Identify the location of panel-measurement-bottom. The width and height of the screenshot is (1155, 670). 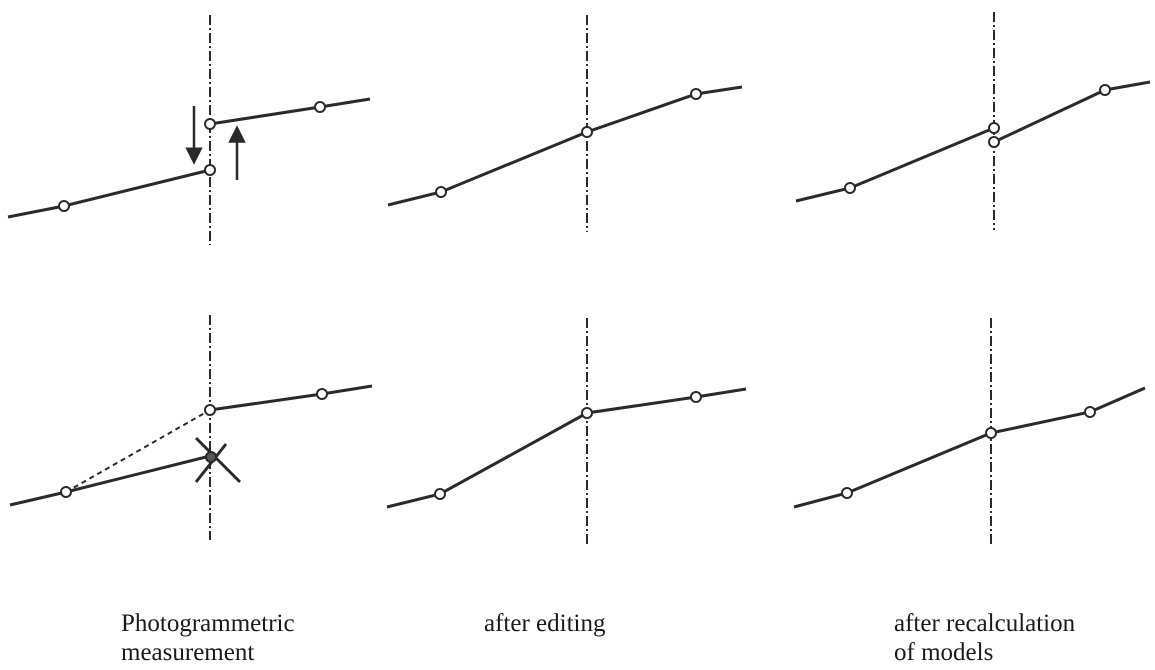
(191, 427).